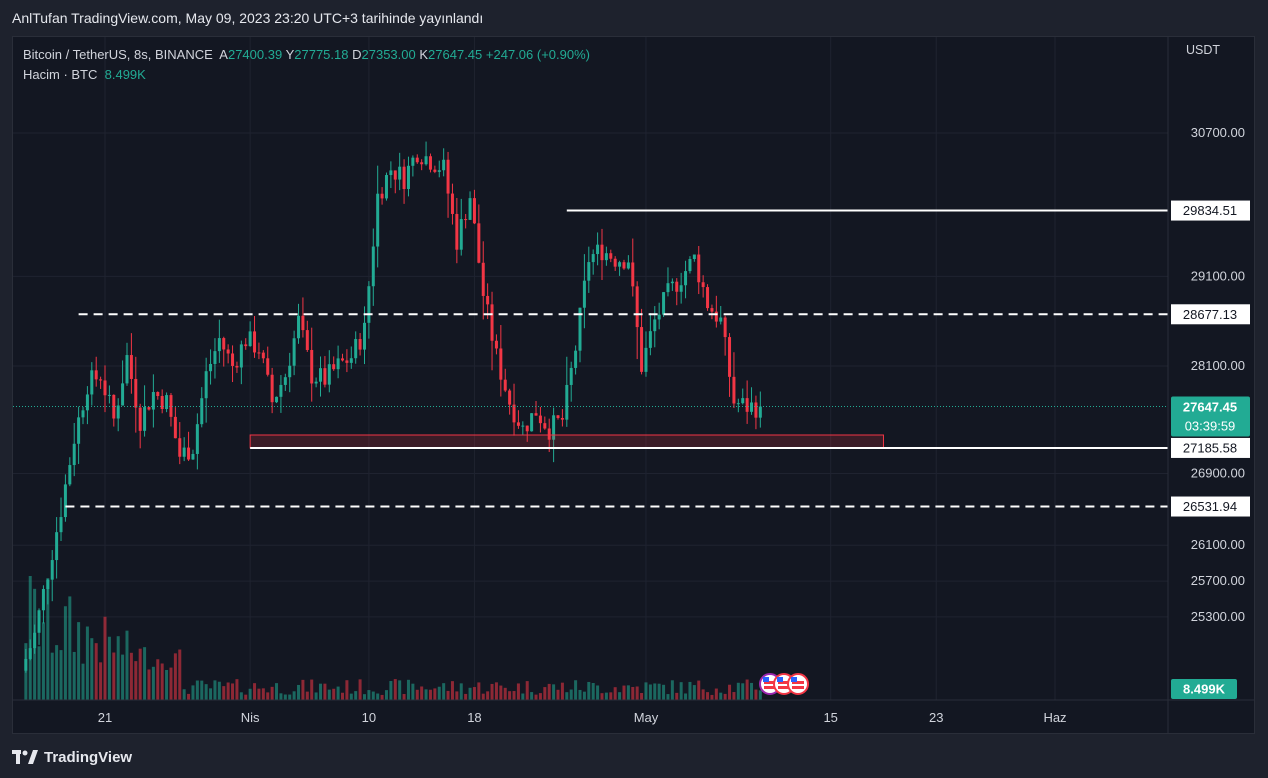 This screenshot has width=1268, height=778. What do you see at coordinates (1218, 544) in the screenshot?
I see `y-tick-label: 26100.00` at bounding box center [1218, 544].